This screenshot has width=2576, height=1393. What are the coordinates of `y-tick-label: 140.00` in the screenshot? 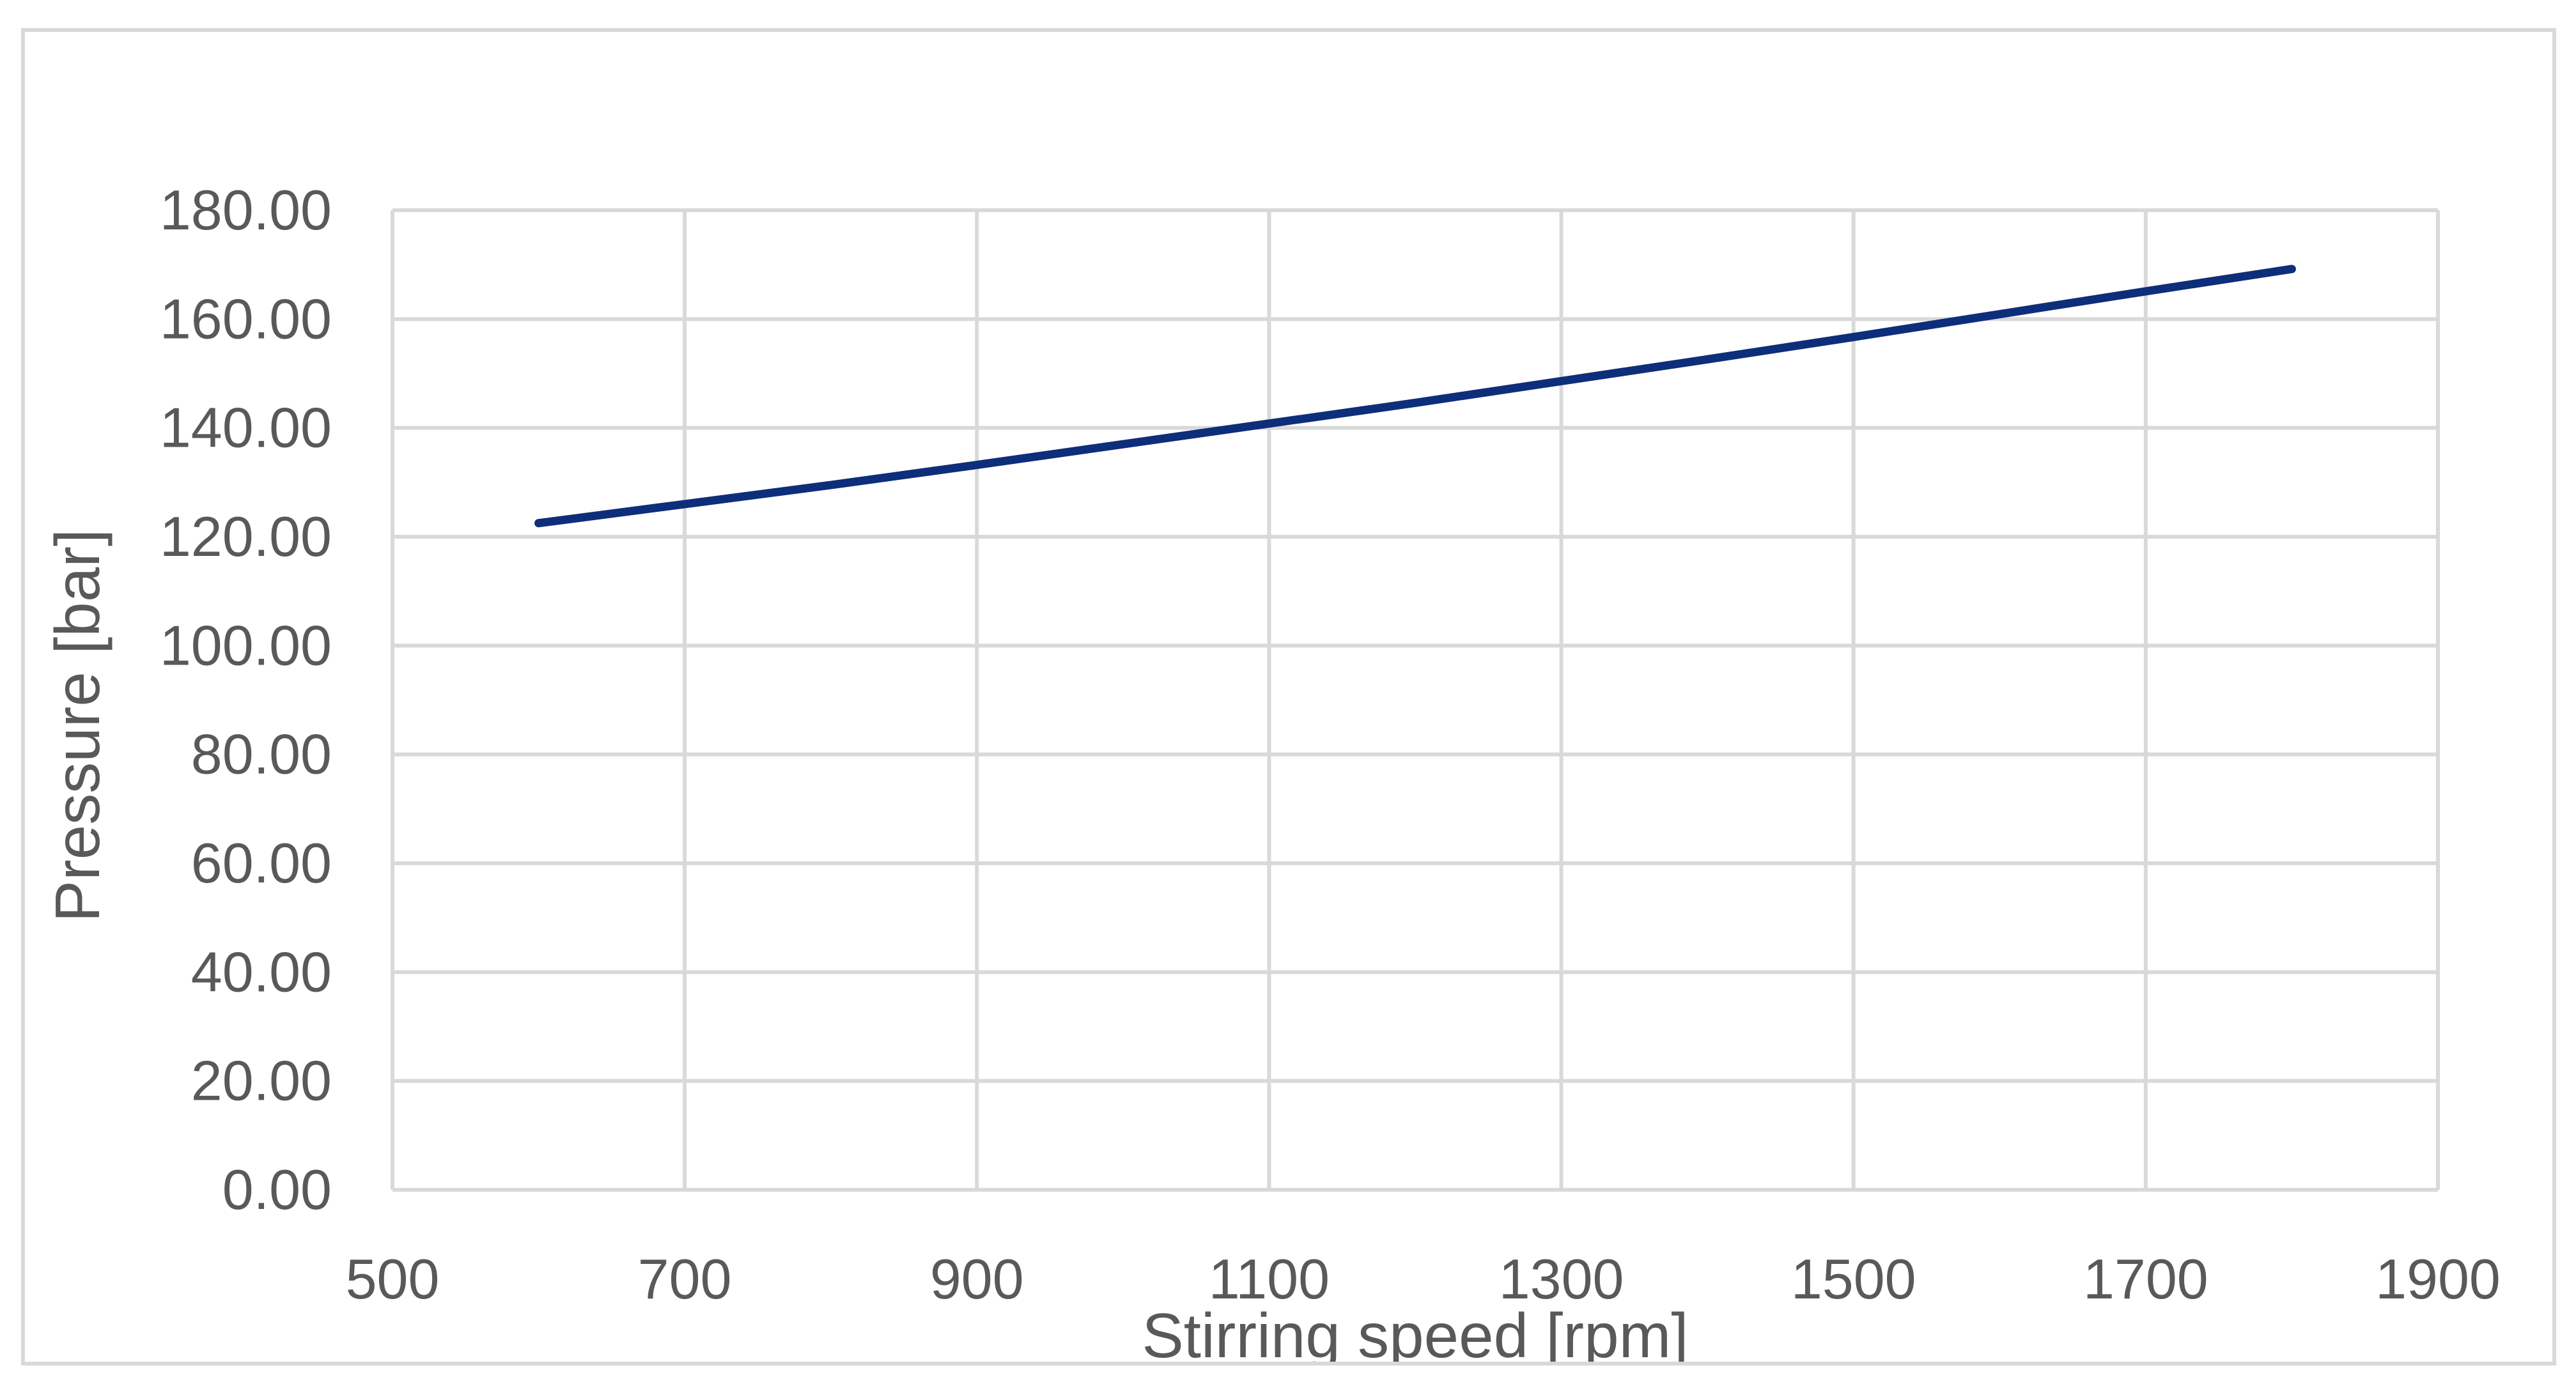 It's located at (246, 428).